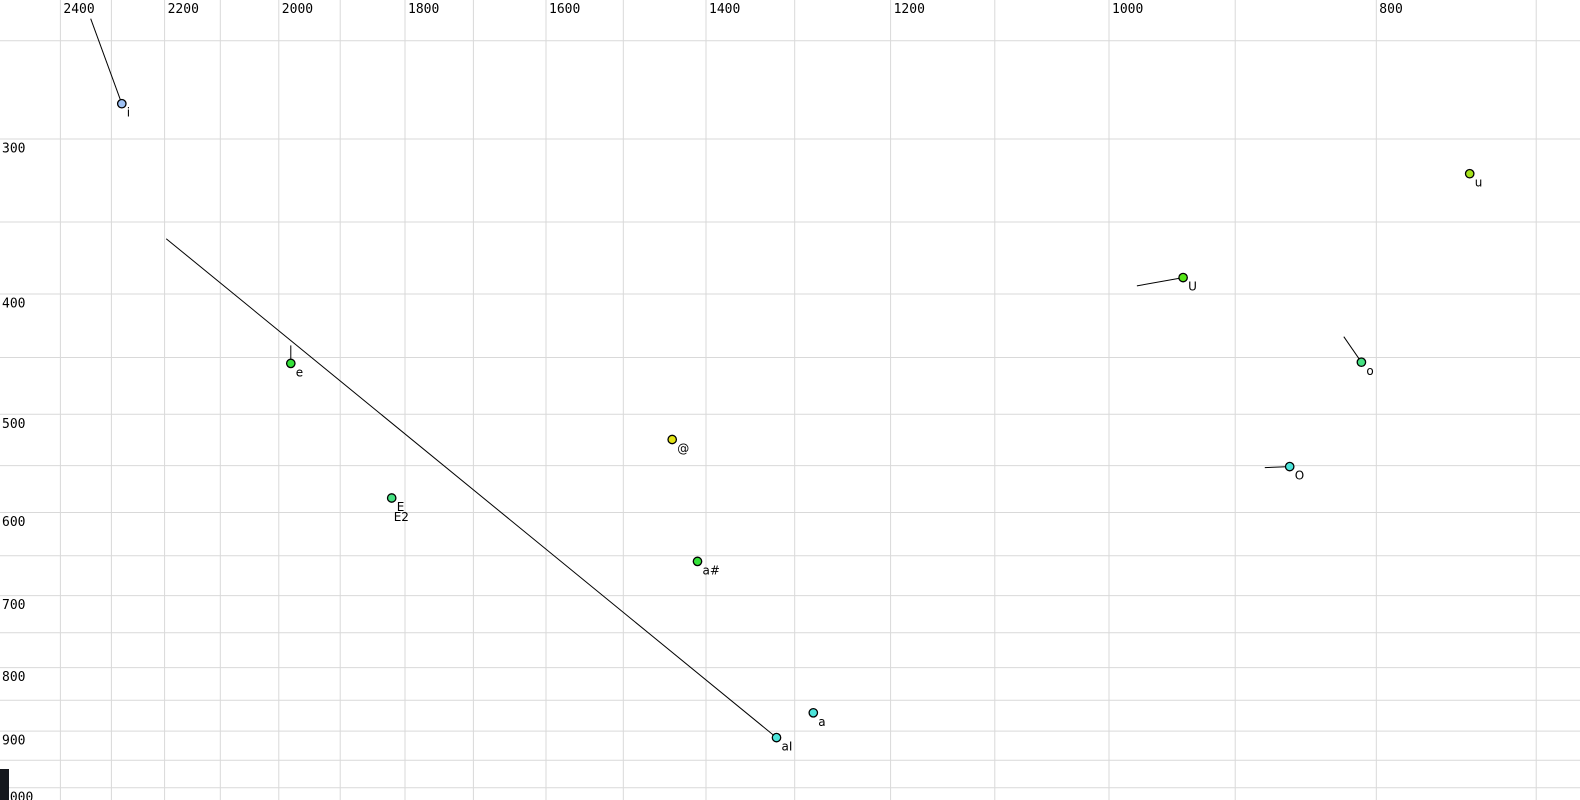  I want to click on vowel-label-o: o, so click(1369, 371).